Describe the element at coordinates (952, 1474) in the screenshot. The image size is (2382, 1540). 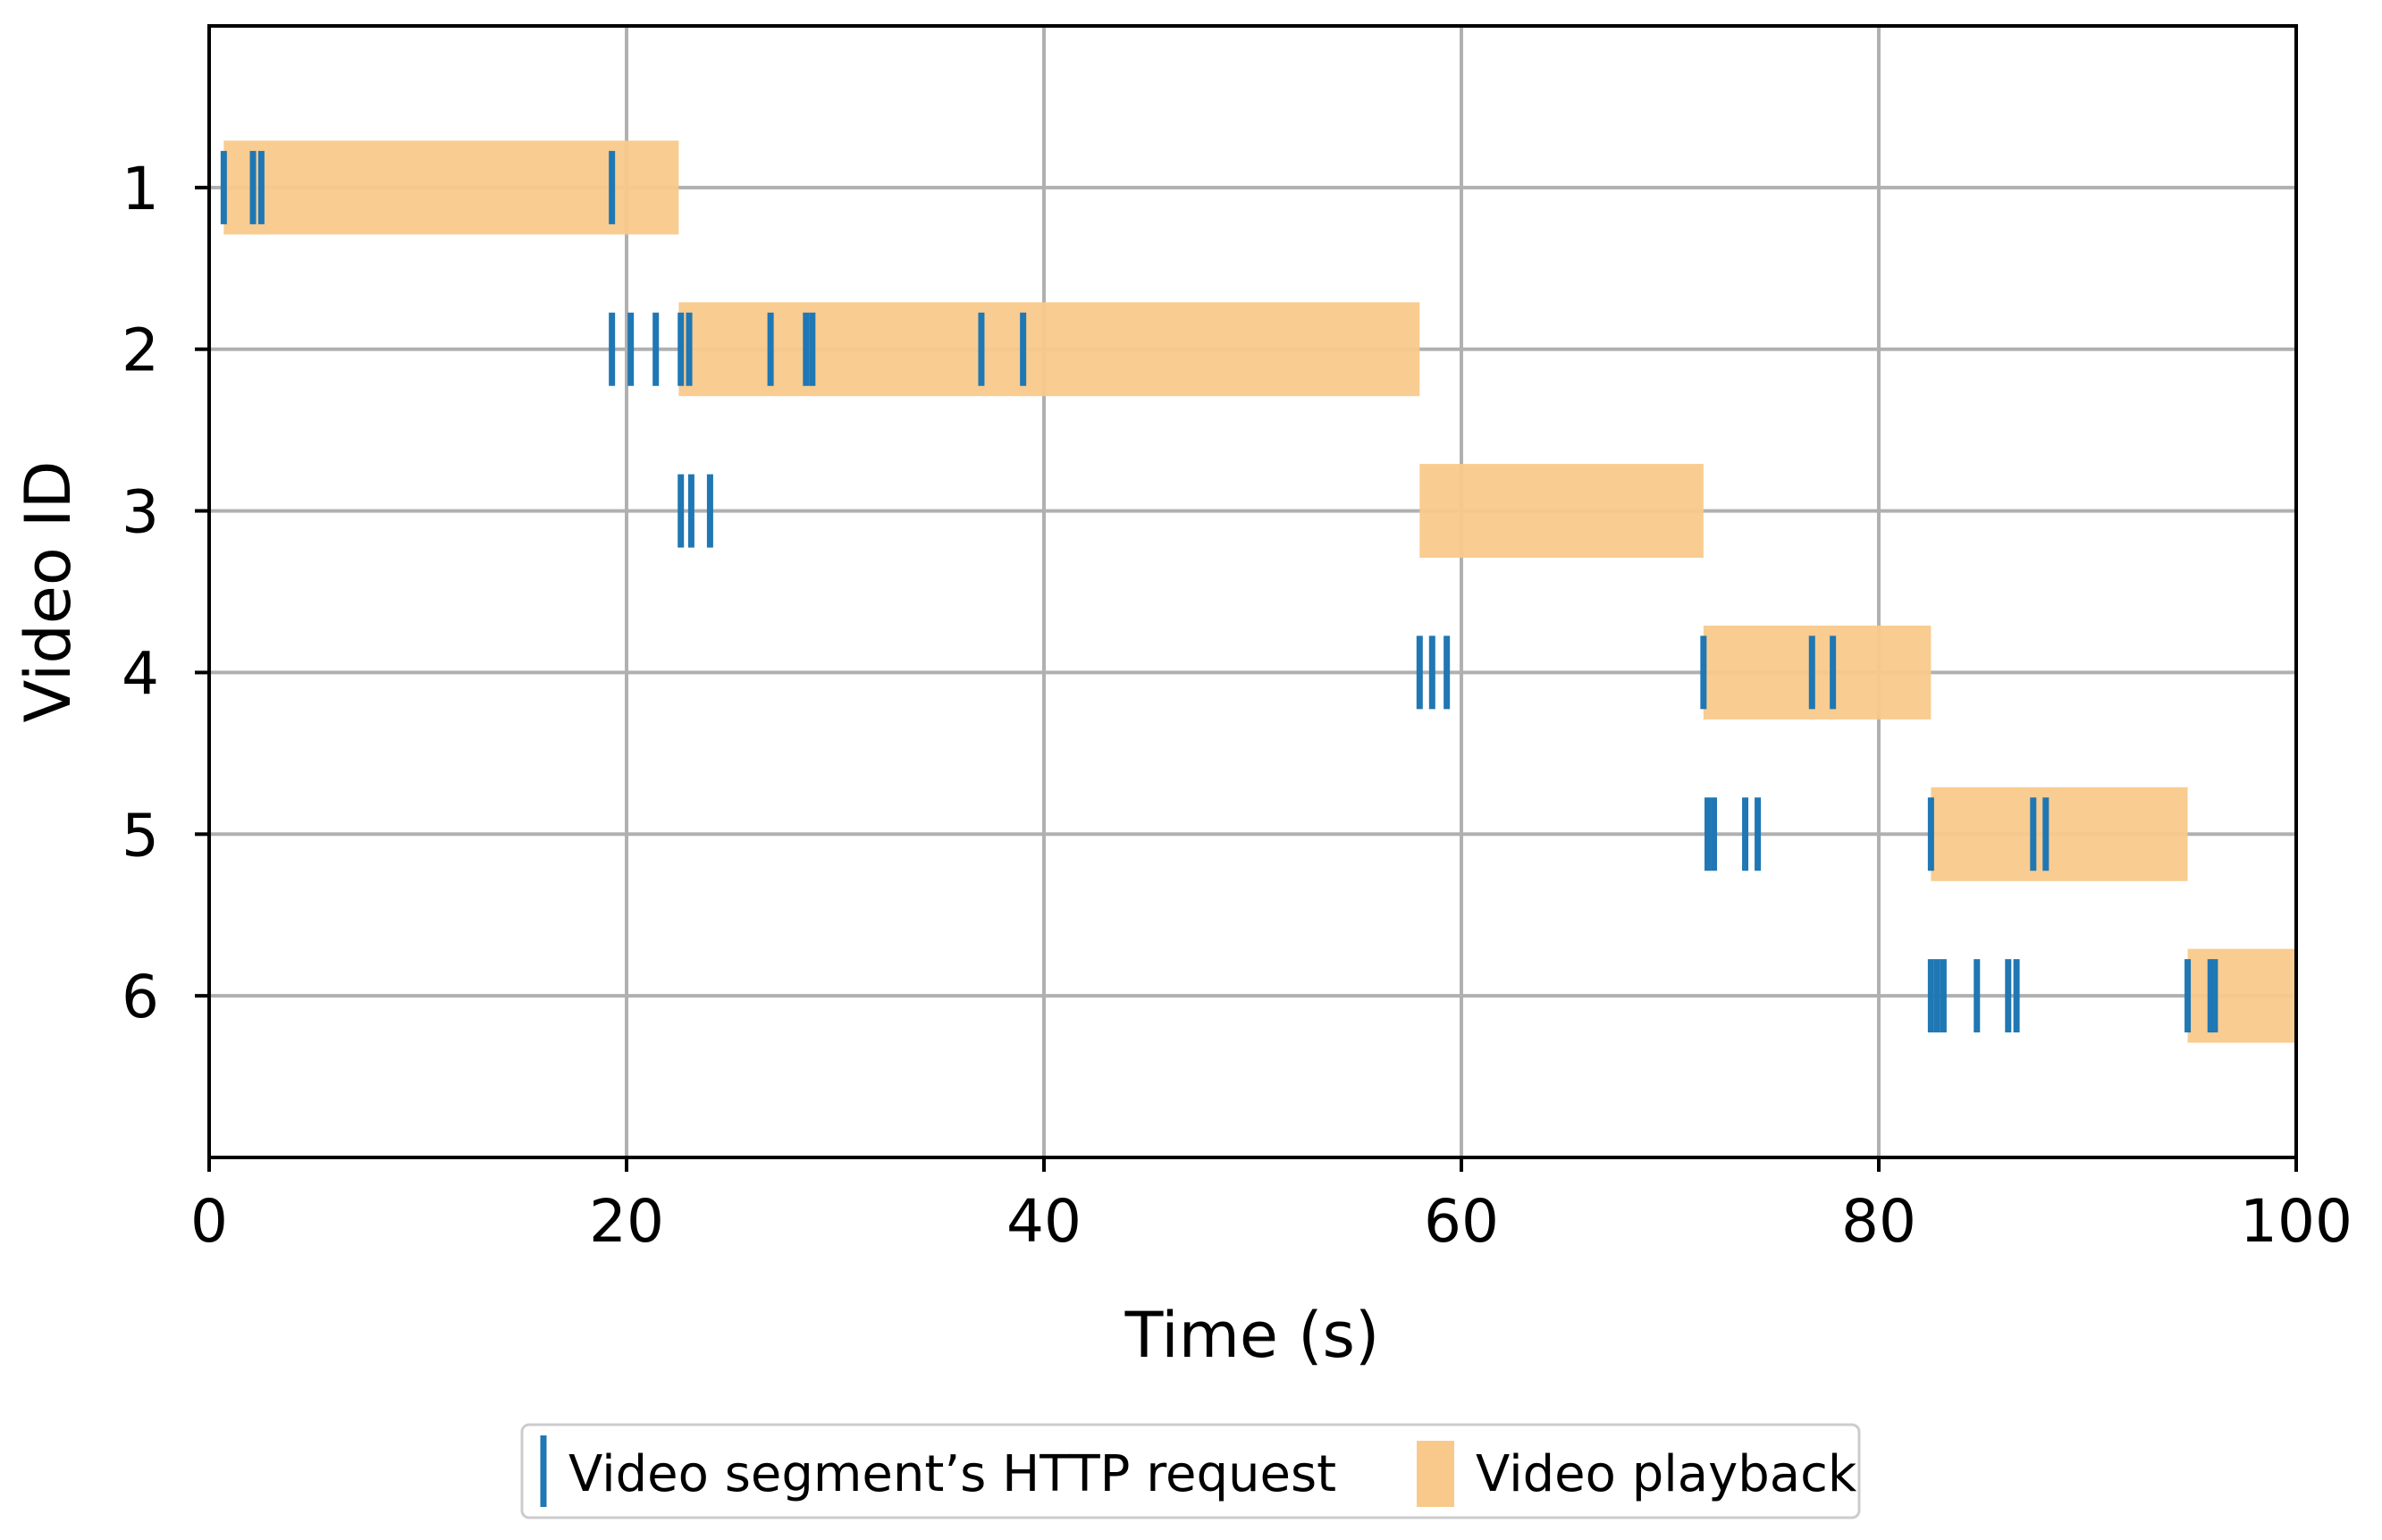
I see `legend-request-label: Video segment’s HTTP request` at that location.